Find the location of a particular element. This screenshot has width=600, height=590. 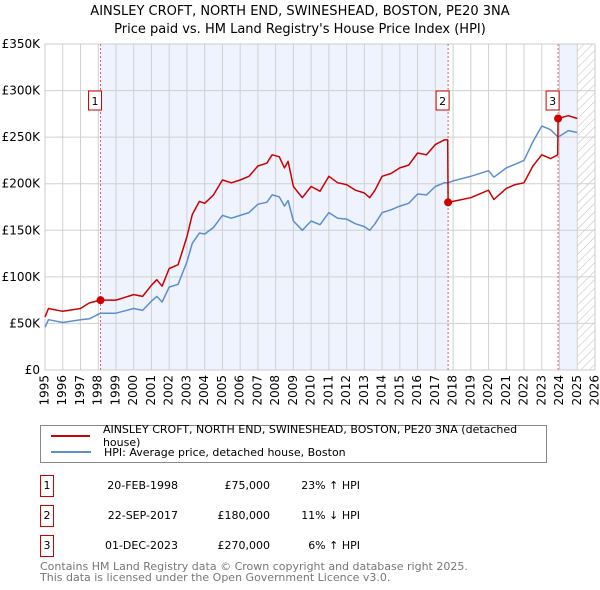

y-tick-label: £50K is located at coordinates (25, 323).